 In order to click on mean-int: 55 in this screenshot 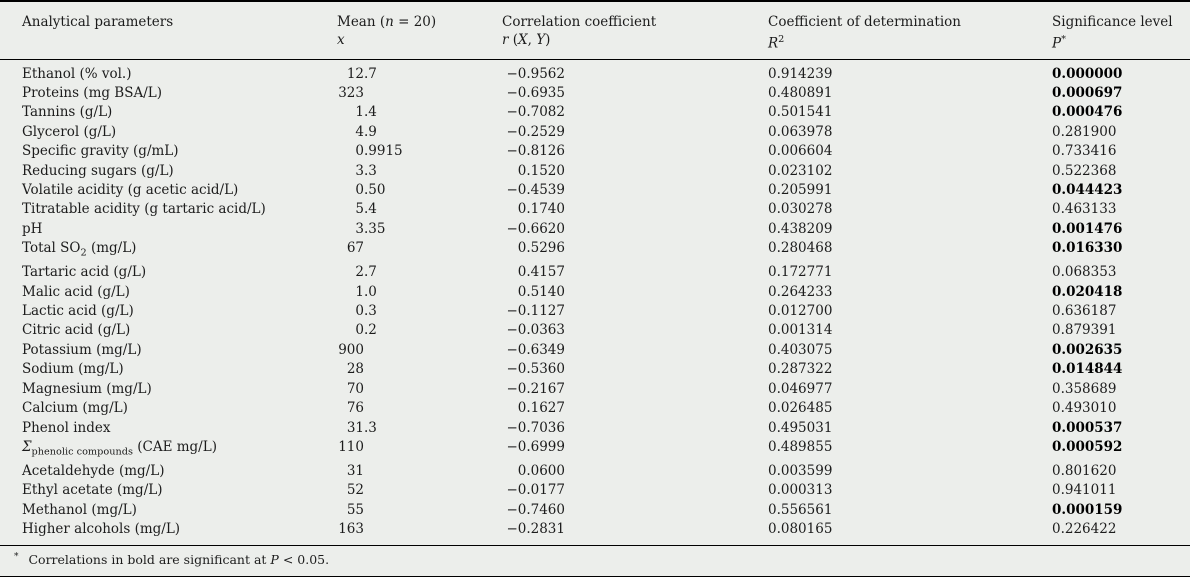, I will do `click(355, 509)`.